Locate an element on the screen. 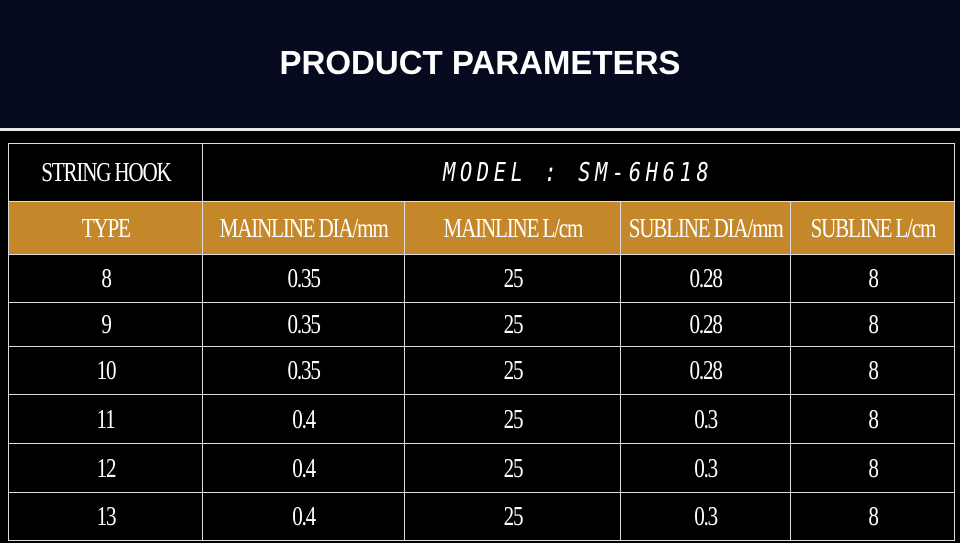  column-header: MAINLINE L/cm is located at coordinates (512, 228).